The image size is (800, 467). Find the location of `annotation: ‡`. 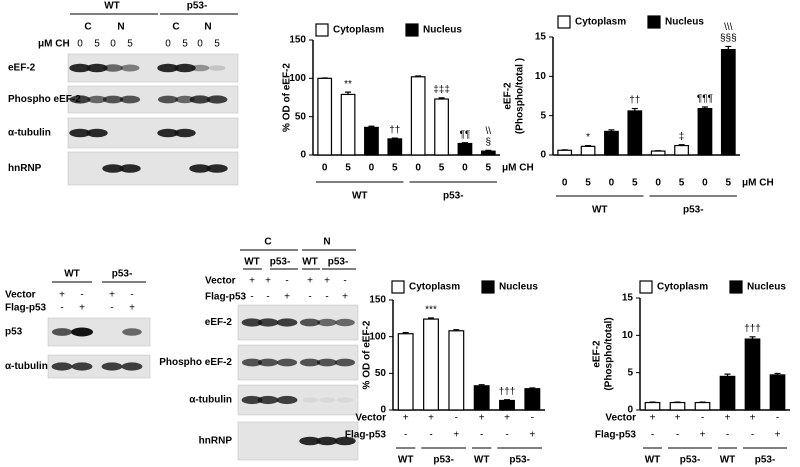

annotation: ‡ is located at coordinates (682, 136).